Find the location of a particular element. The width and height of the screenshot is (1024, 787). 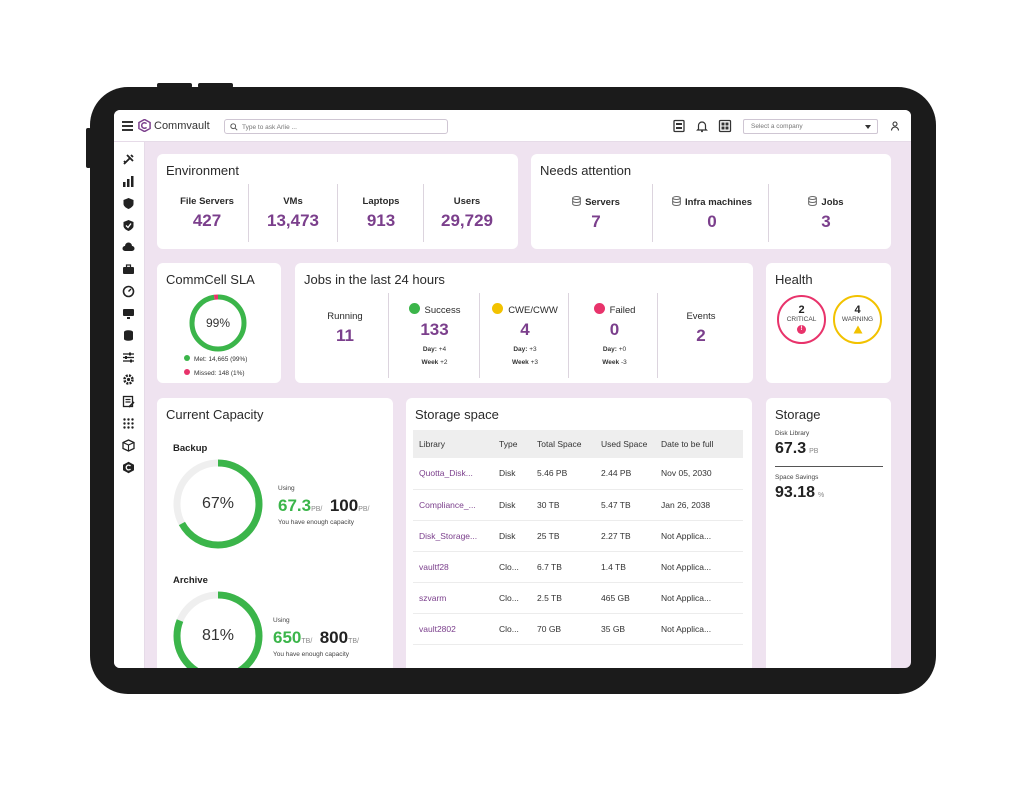

week-value: +3 is located at coordinates (534, 362).